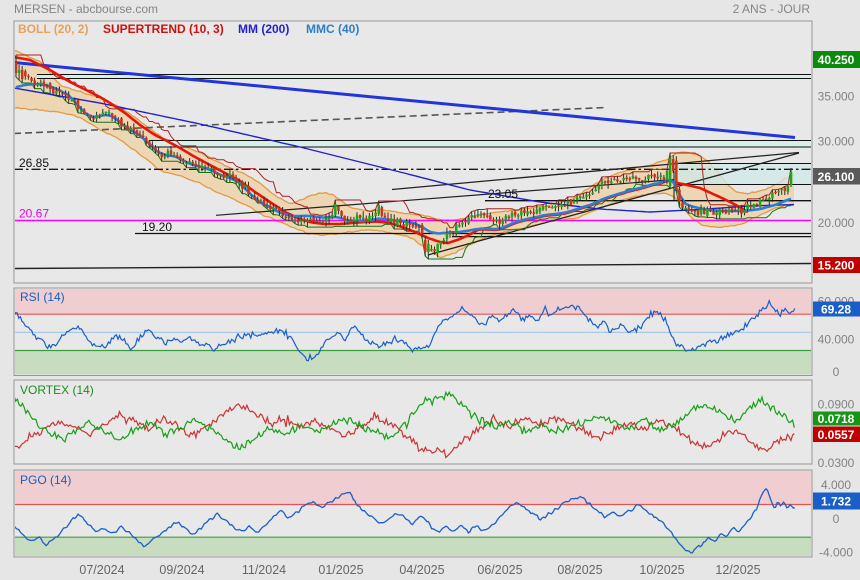 Image resolution: width=860 pixels, height=580 pixels. What do you see at coordinates (45, 480) in the screenshot?
I see `svg-text: PGO (14)` at bounding box center [45, 480].